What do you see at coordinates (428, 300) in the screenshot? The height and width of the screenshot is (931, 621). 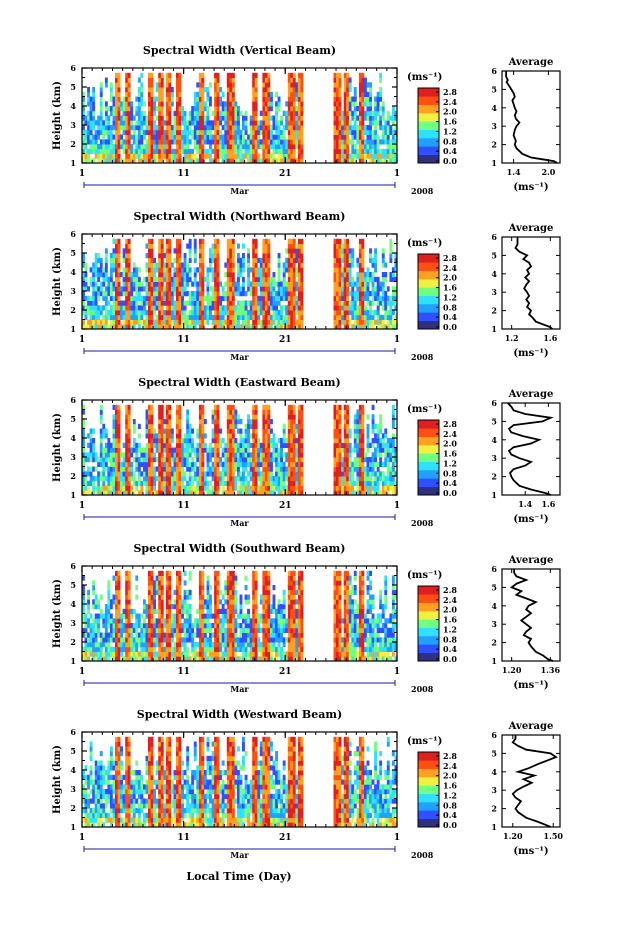 I see `colorbar-swatch` at bounding box center [428, 300].